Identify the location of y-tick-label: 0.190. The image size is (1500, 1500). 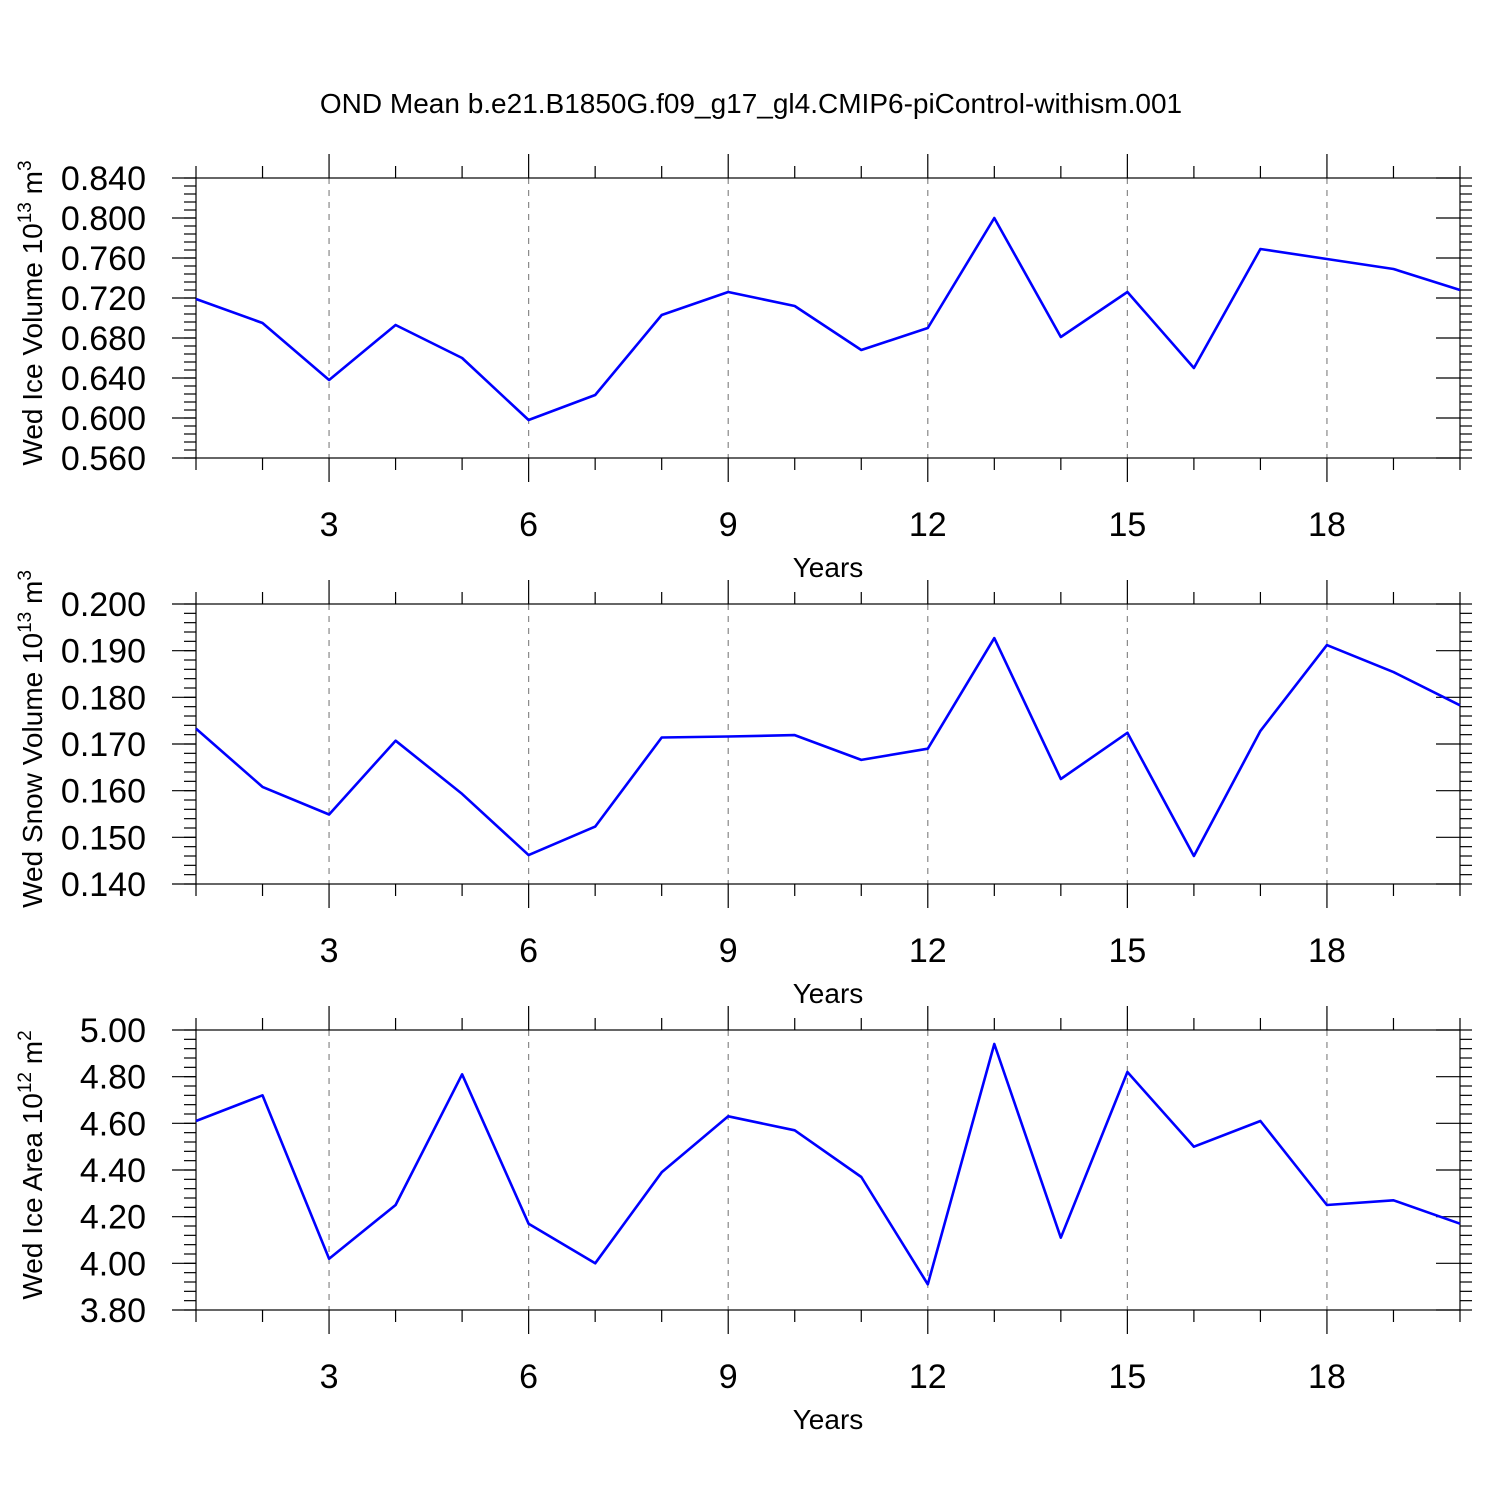
(103, 652).